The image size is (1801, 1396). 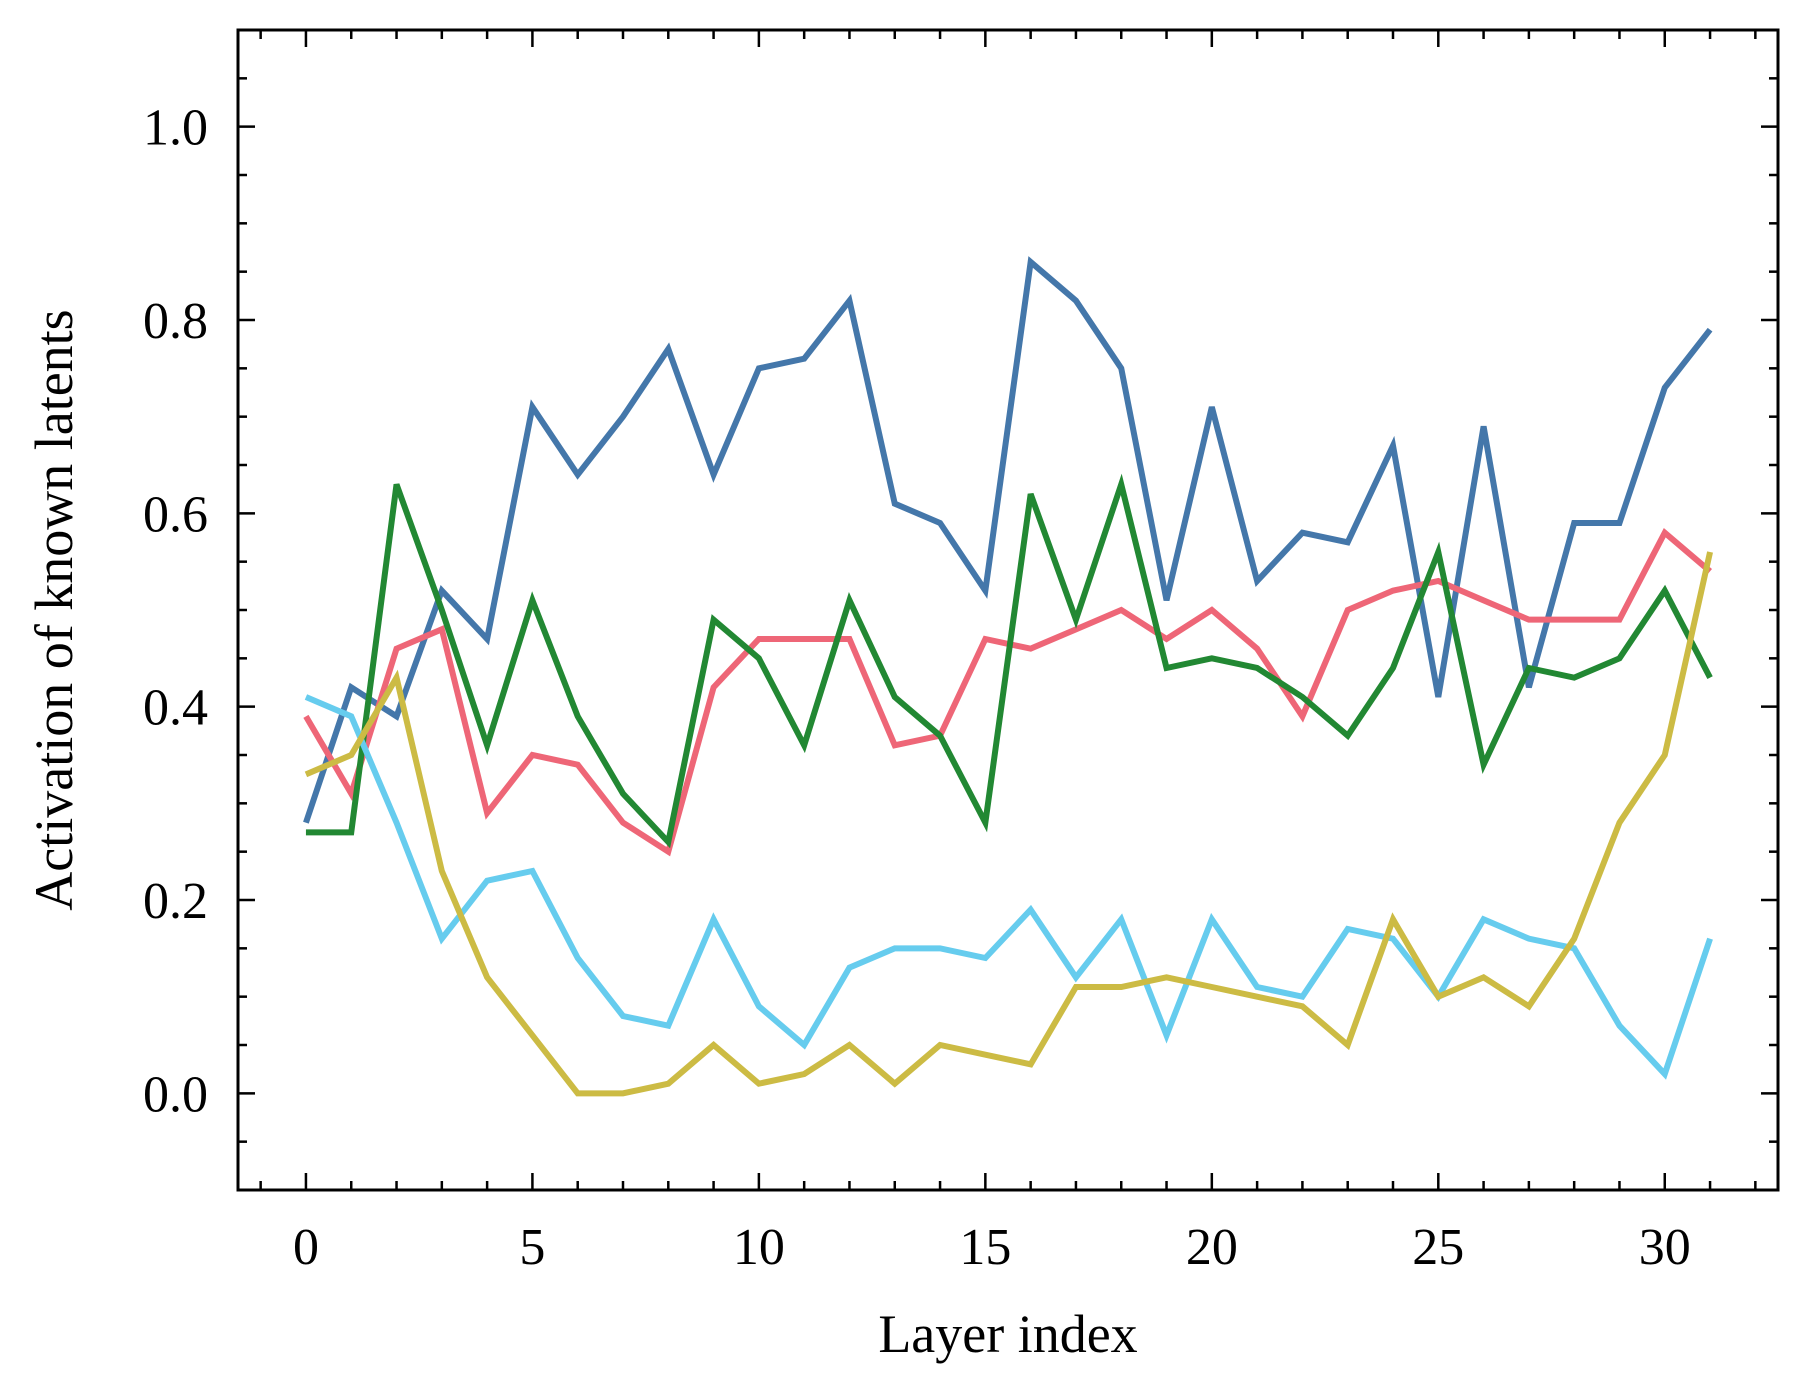 I want to click on y-tick-label: 0.8, so click(x=175, y=321).